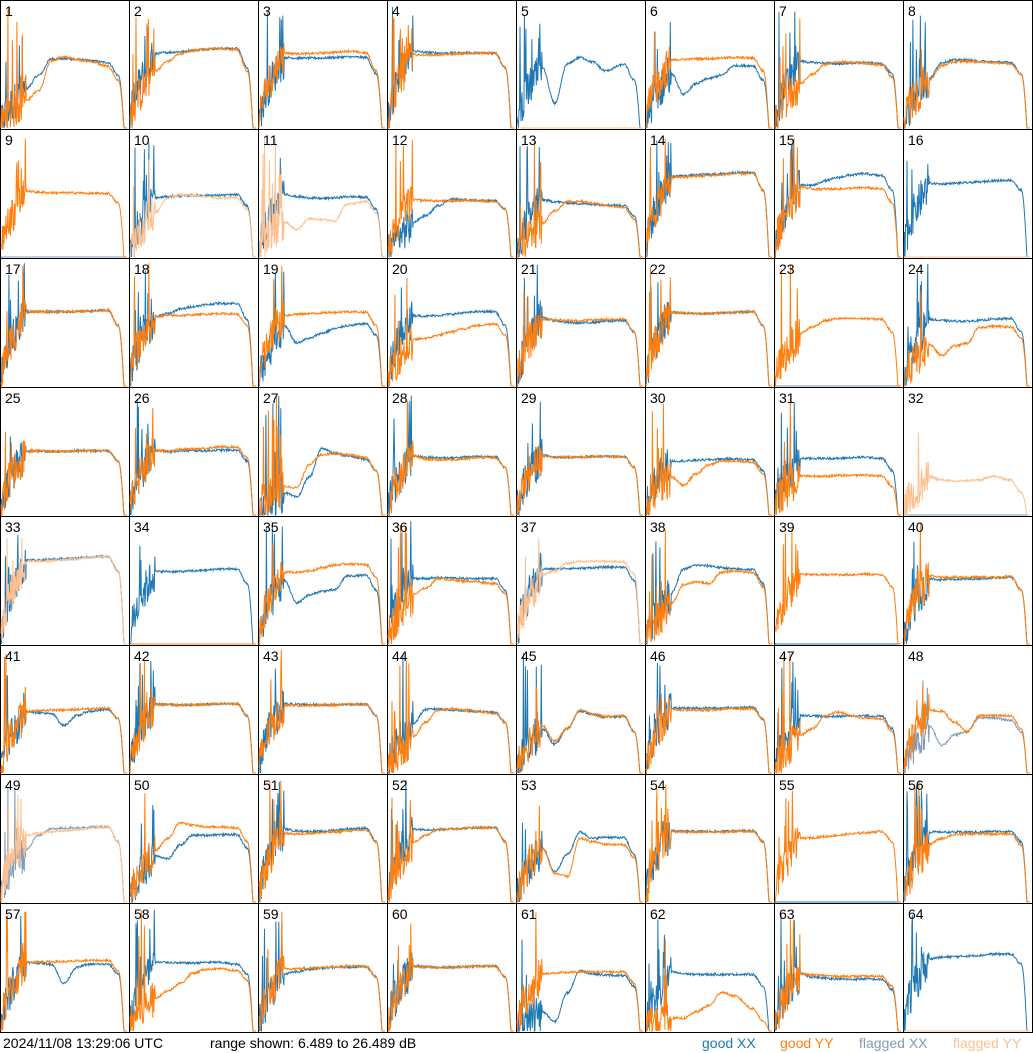 The width and height of the screenshot is (1033, 1053). Describe the element at coordinates (916, 656) in the screenshot. I see `panel-label: 48` at that location.